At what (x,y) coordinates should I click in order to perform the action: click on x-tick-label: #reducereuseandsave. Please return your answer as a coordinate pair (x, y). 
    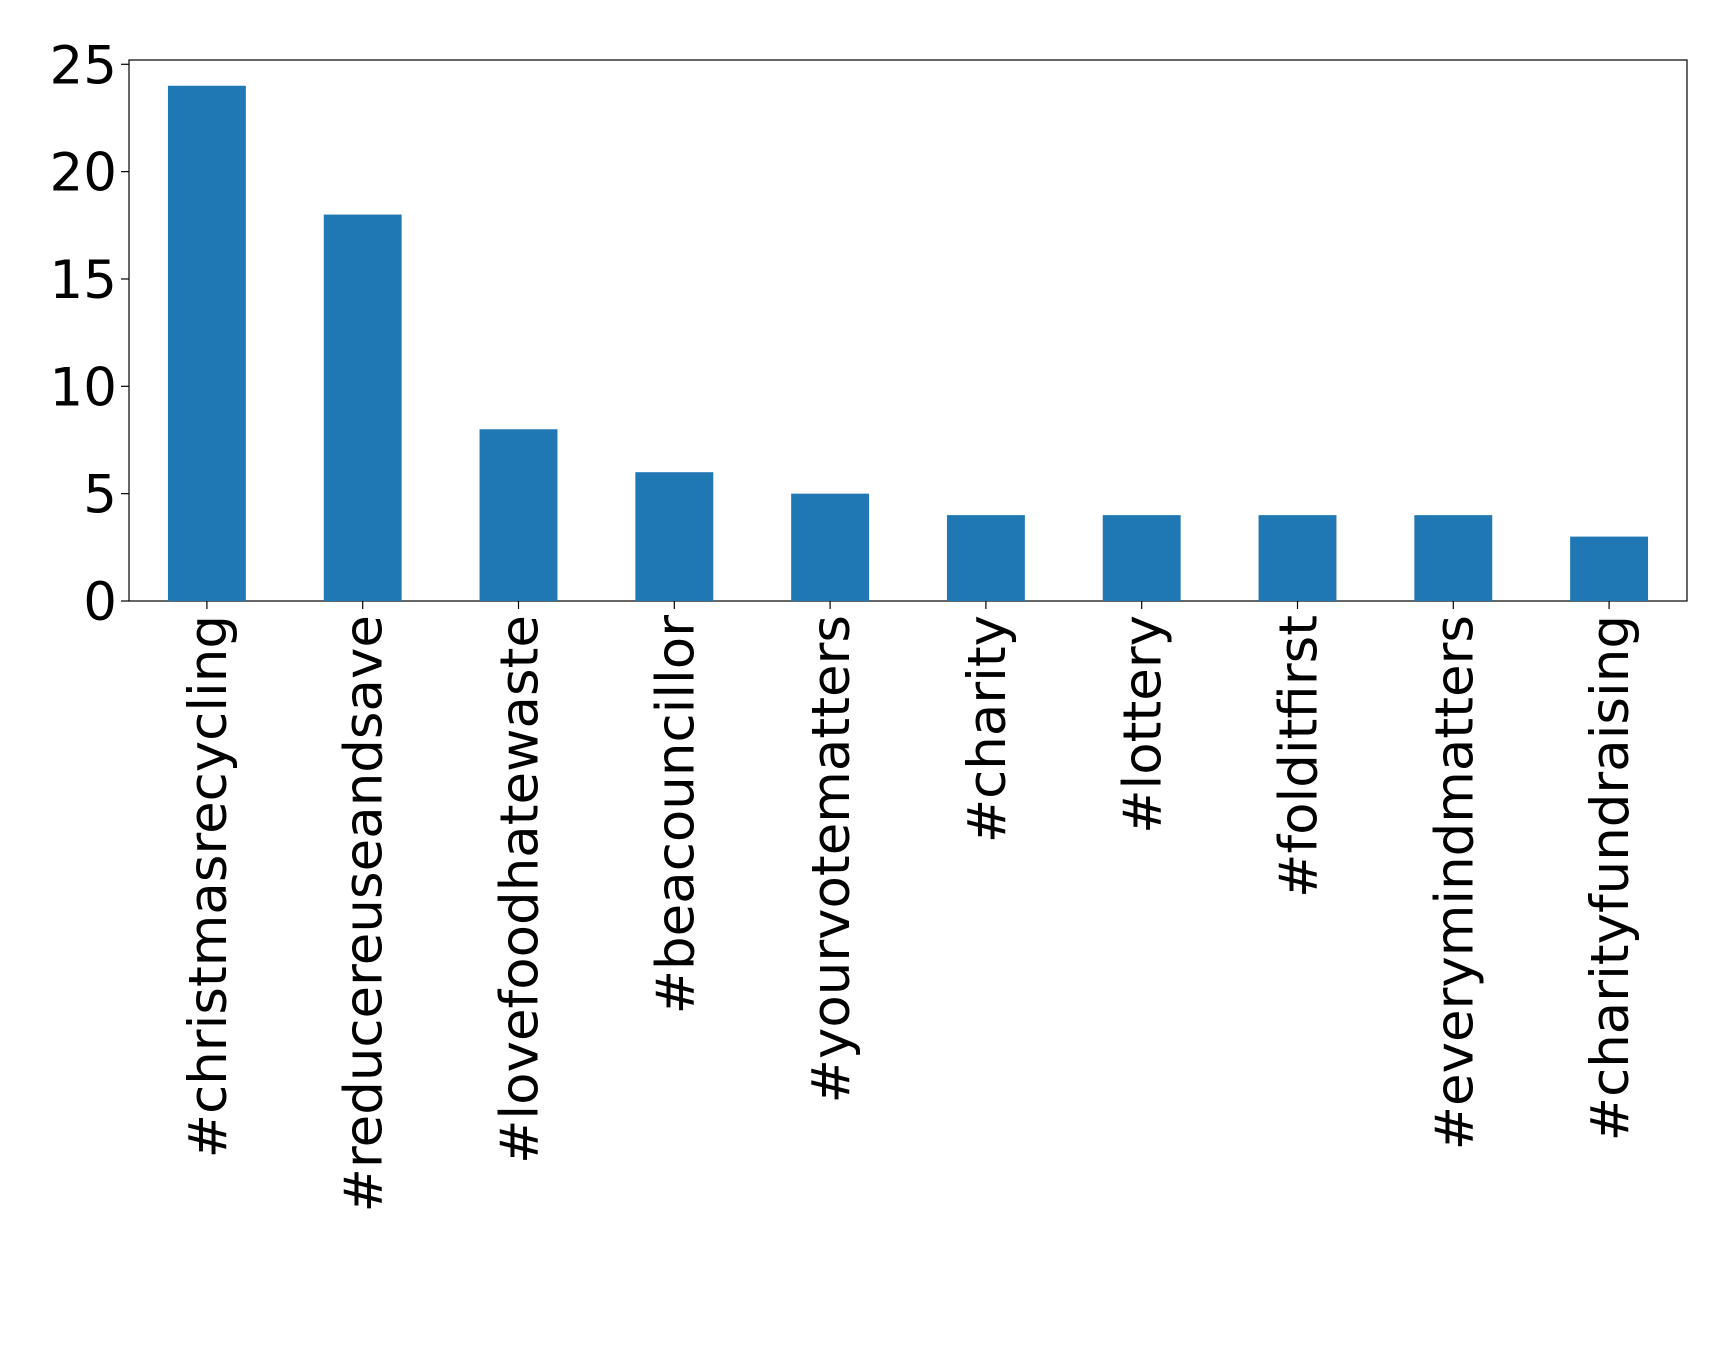
    Looking at the image, I should click on (364, 913).